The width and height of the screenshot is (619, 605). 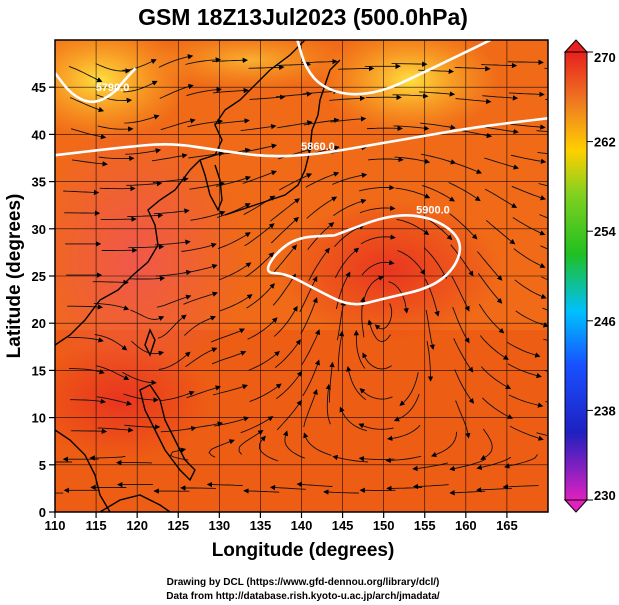 I want to click on contour-line-5790.0, so click(x=96, y=85).